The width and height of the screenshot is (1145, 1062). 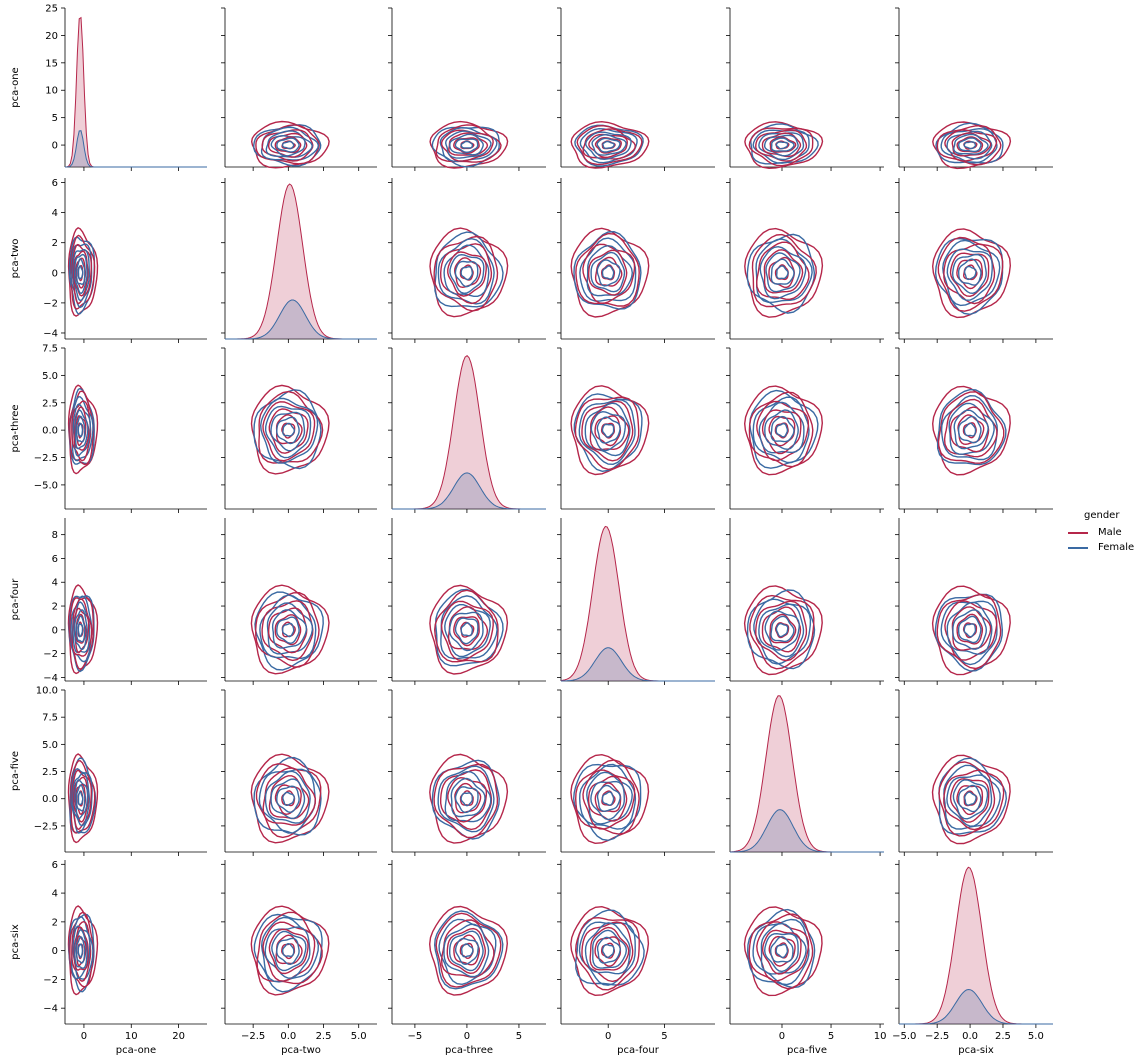 I want to click on y-axis-title: pca-four, so click(x=15, y=599).